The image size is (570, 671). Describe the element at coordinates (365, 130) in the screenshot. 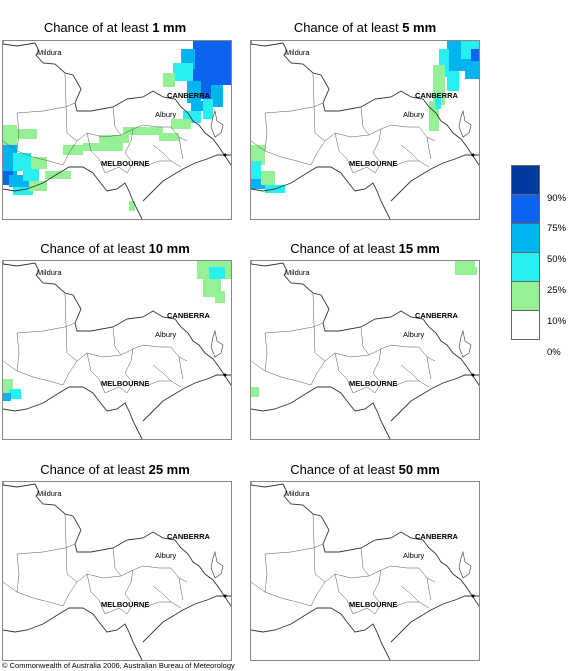

I see `map-panel-5mm: Mildura CANBERRA Albury MELBOURNE` at that location.